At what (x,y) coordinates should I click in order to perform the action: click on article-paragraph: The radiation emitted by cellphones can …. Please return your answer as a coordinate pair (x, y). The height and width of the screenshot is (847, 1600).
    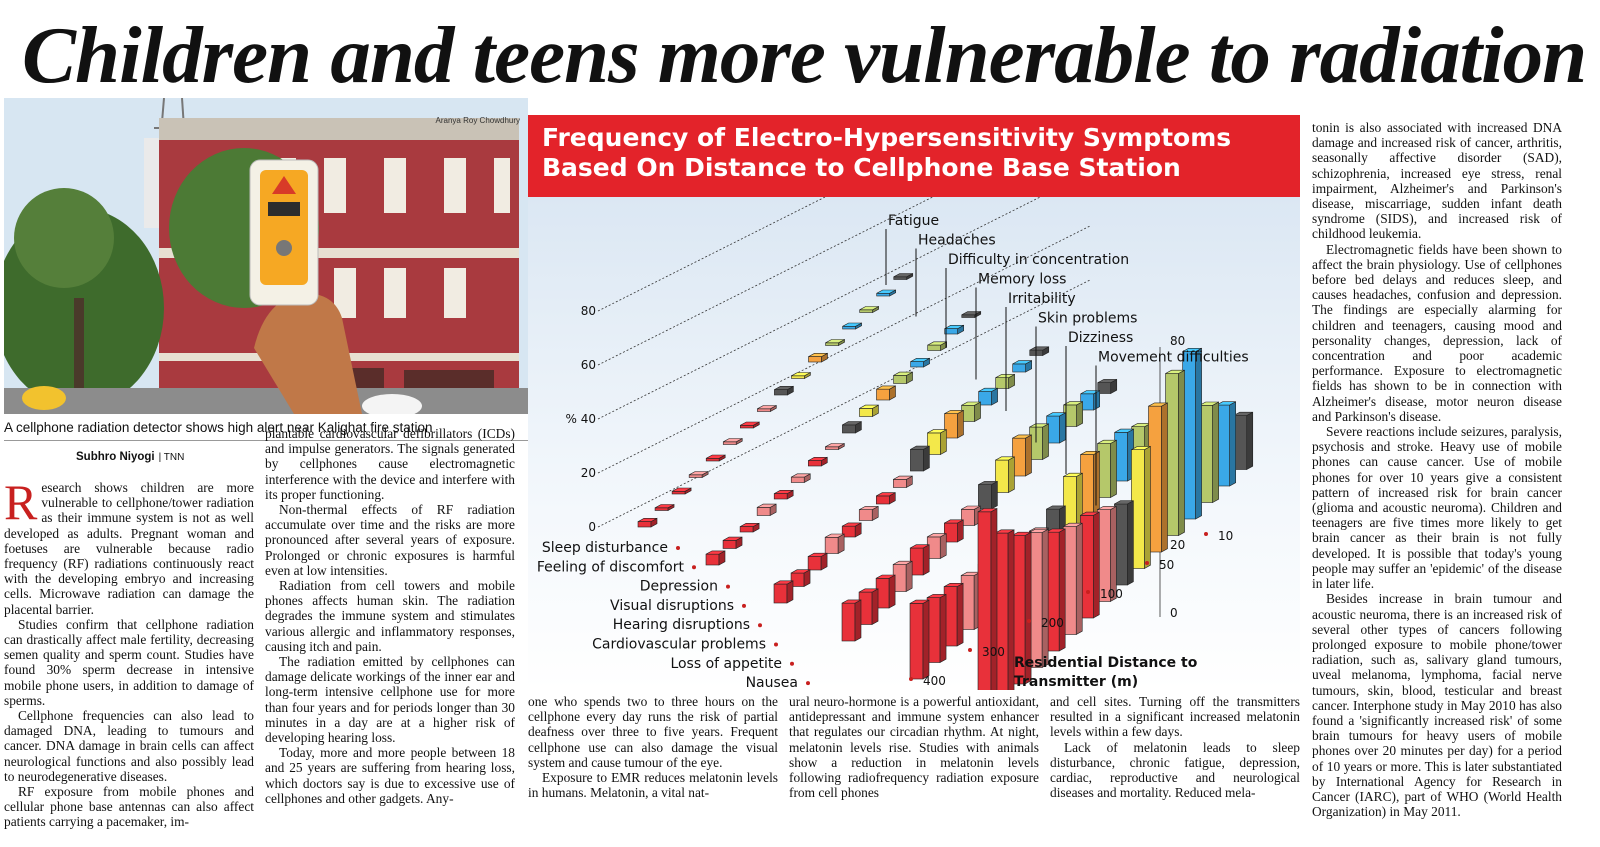
    Looking at the image, I should click on (390, 700).